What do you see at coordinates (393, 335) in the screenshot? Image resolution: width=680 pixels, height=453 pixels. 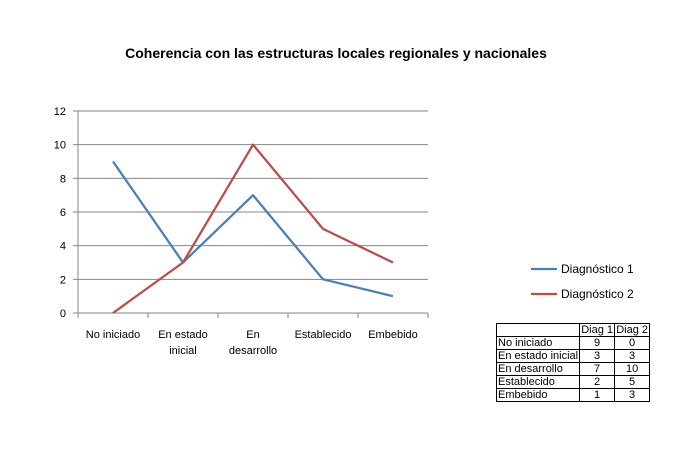 I see `x-tick-label: Embebido` at bounding box center [393, 335].